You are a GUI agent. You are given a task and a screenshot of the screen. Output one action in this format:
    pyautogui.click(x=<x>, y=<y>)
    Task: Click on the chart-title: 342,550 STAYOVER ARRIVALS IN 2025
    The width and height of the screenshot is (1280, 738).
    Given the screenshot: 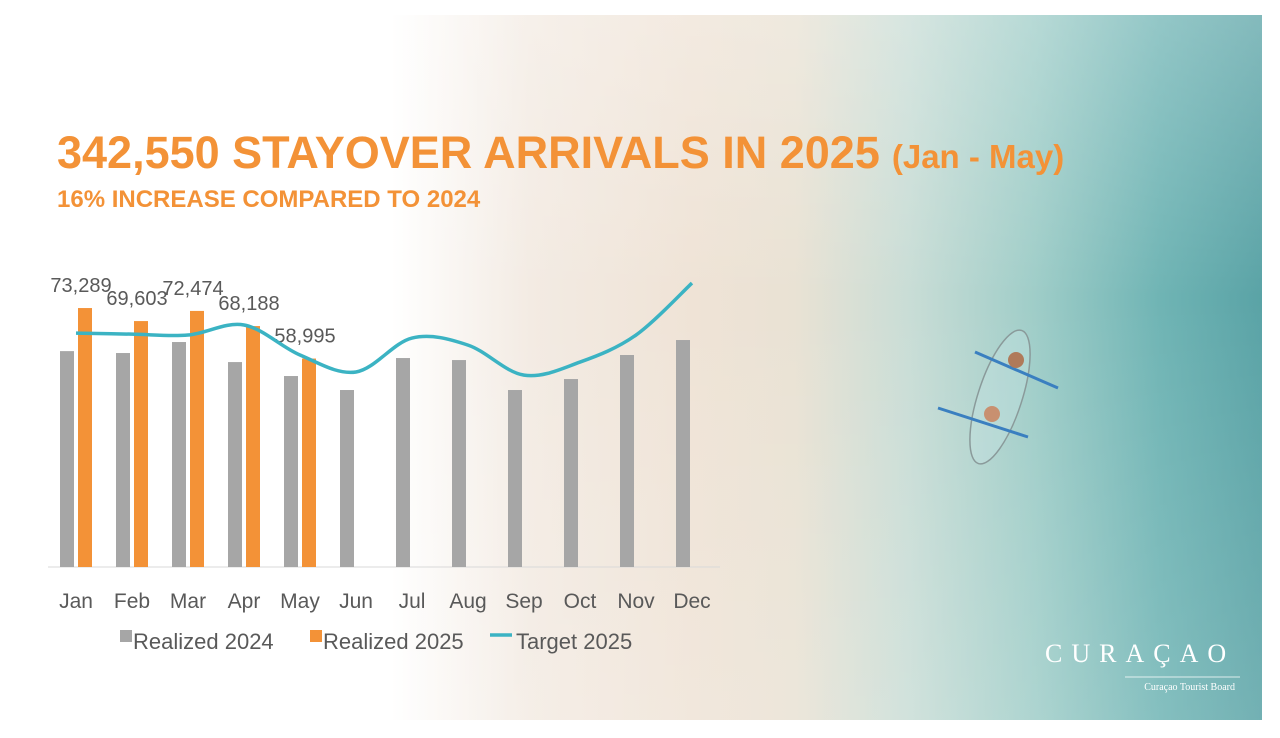 What is the action you would take?
    pyautogui.click(x=468, y=152)
    